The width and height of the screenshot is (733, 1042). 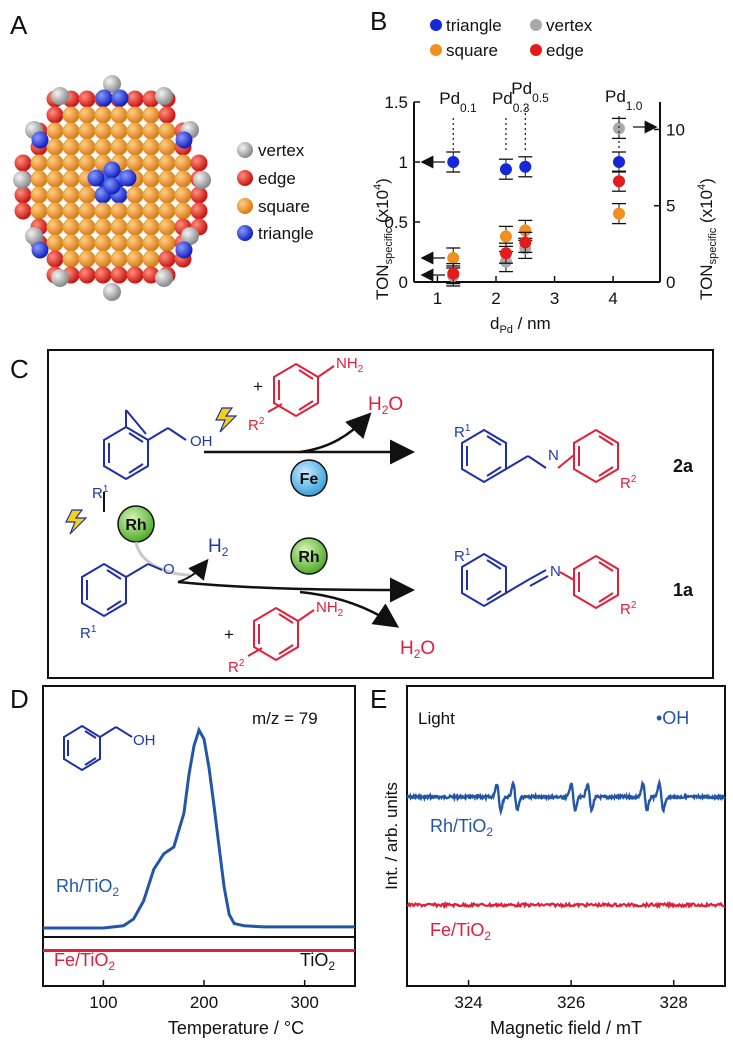 I want to click on plot-frame-d, so click(x=199, y=836).